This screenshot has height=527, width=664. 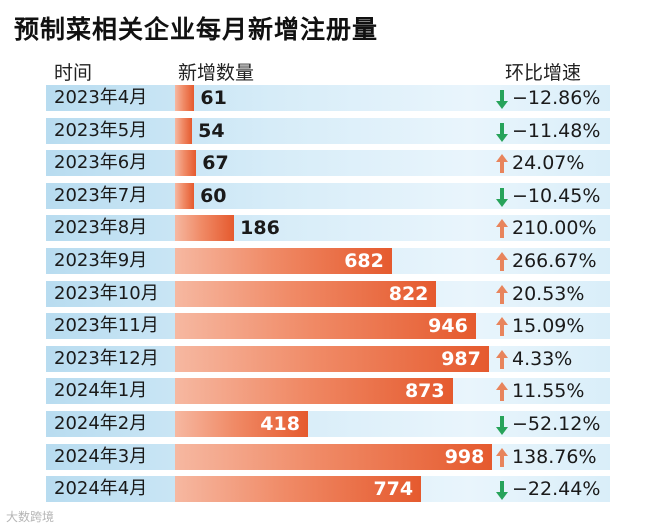 I want to click on growth-rate-value: 210.00%, so click(x=554, y=228).